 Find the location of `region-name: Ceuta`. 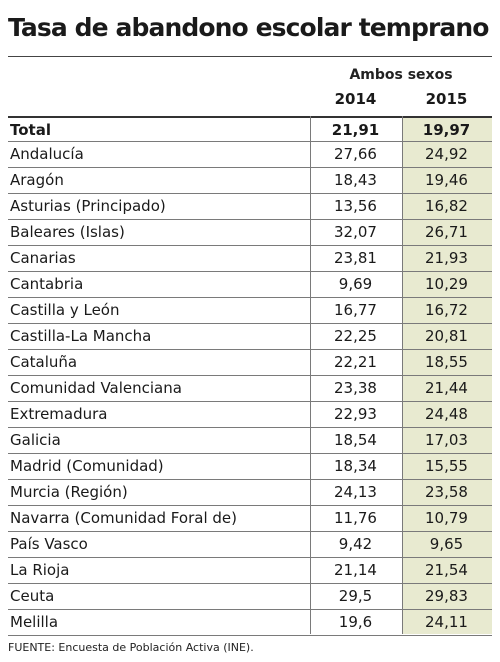

region-name: Ceuta is located at coordinates (32, 596).